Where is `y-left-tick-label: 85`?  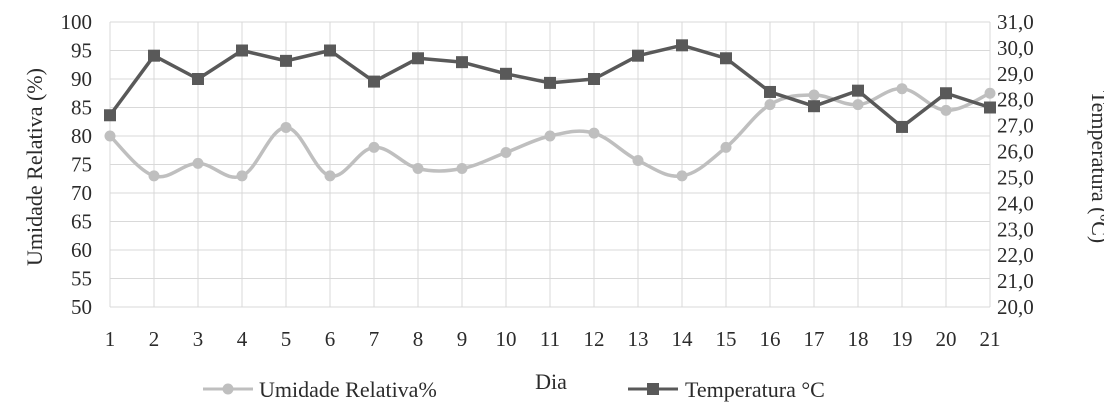
y-left-tick-label: 85 is located at coordinates (81, 108).